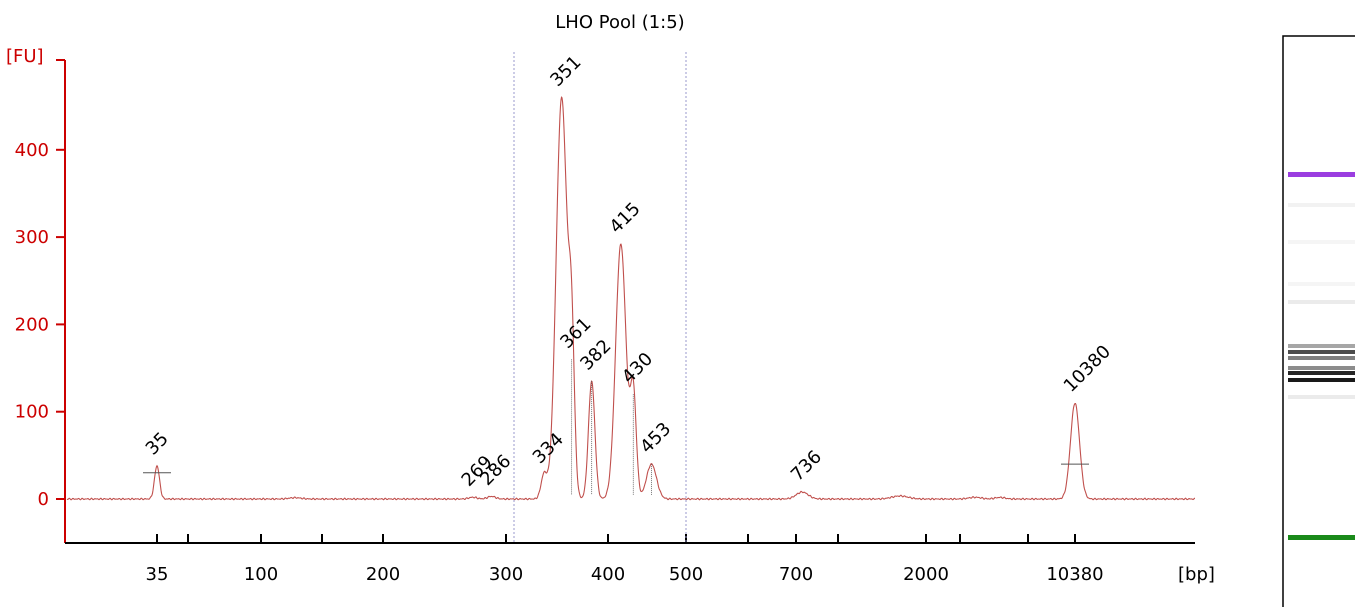 This screenshot has width=1355, height=607. I want to click on y-tick-label: 100, so click(32, 412).